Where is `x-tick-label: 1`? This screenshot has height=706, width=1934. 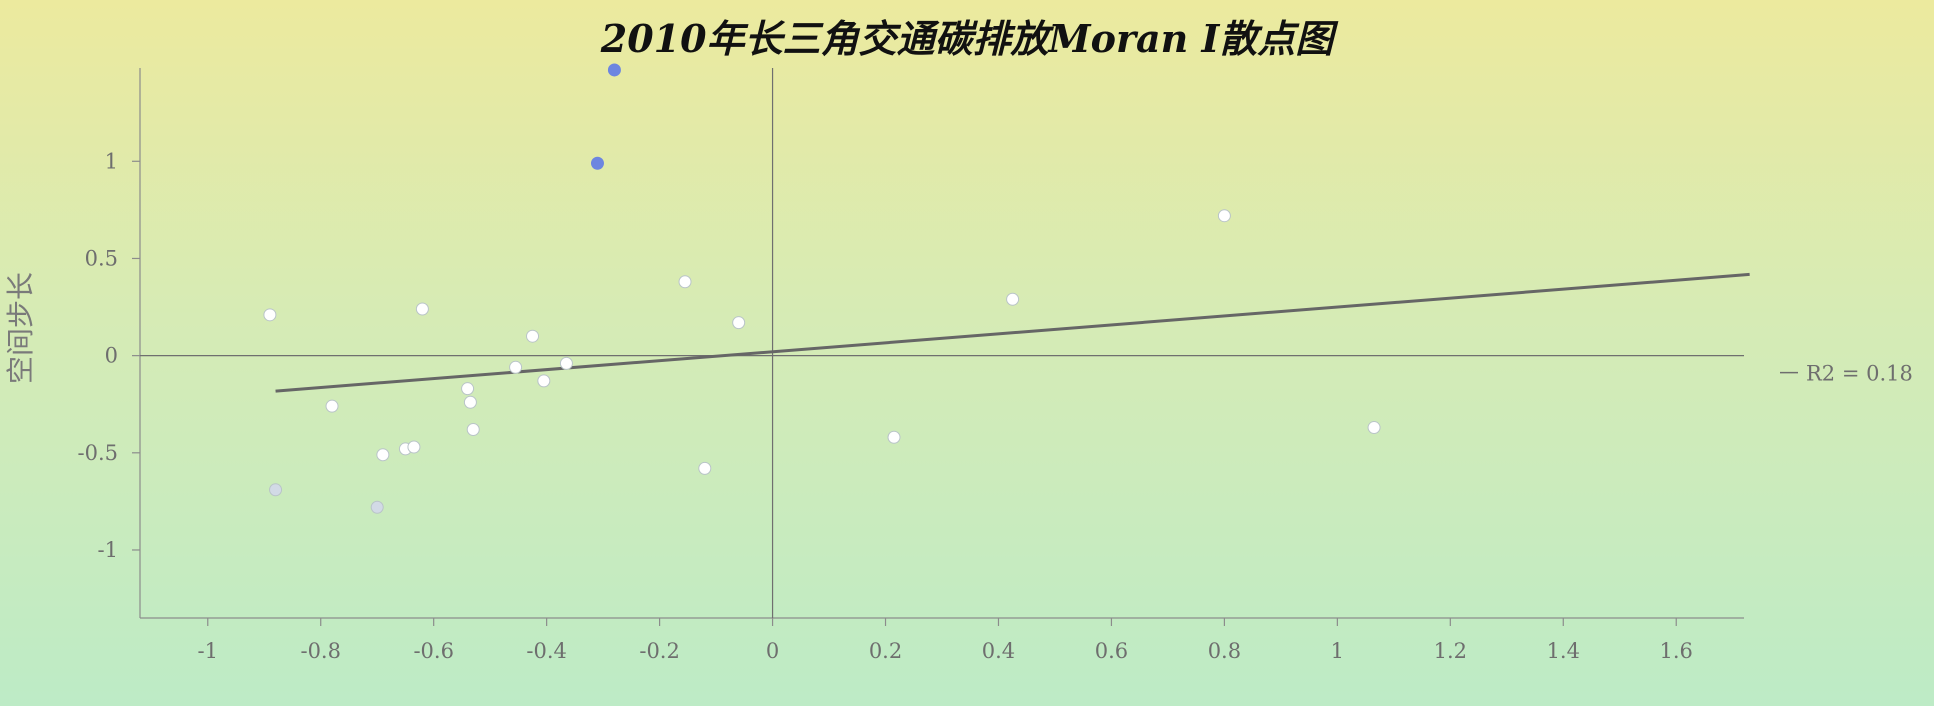 x-tick-label: 1 is located at coordinates (1337, 651).